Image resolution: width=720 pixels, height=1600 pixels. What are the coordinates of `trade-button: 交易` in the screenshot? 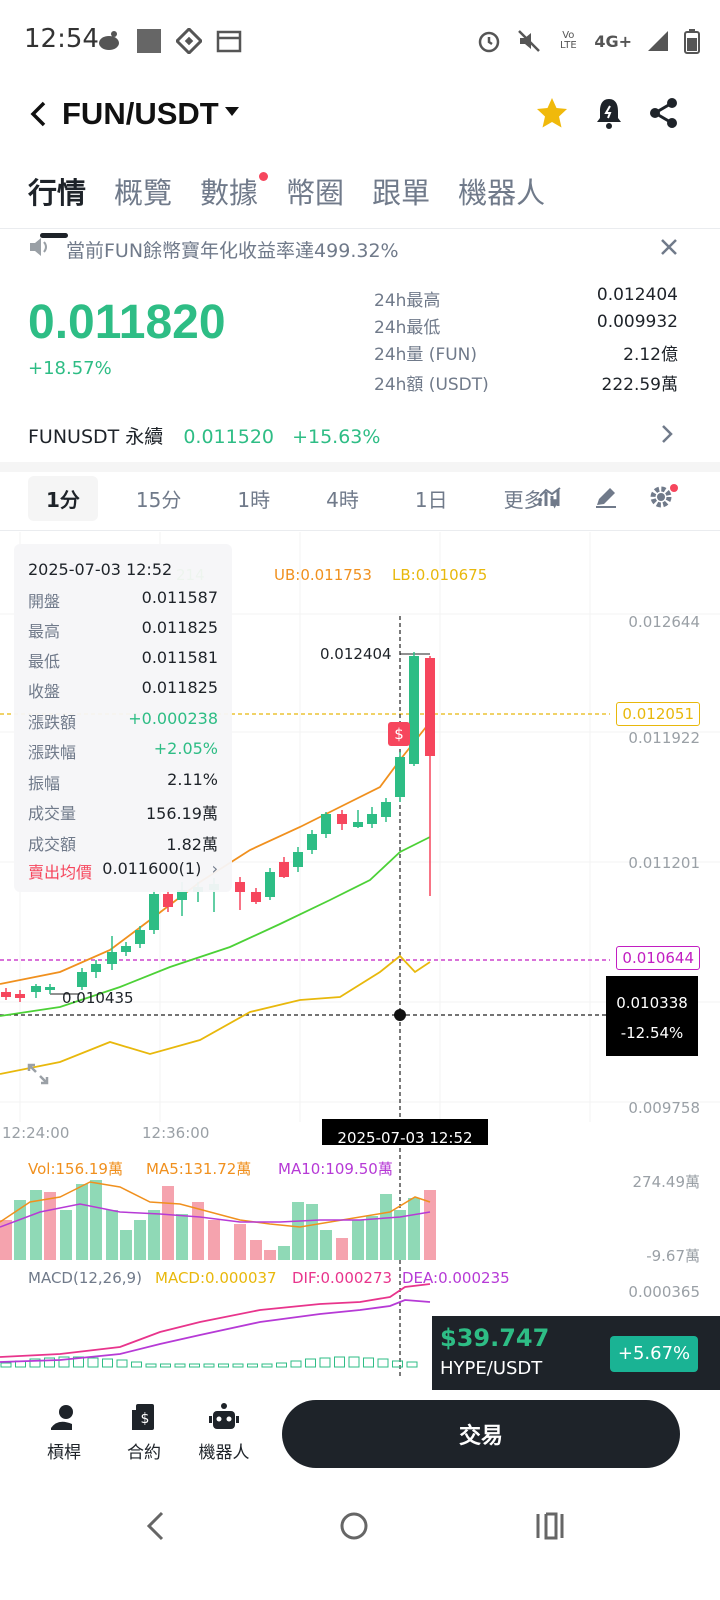 It's located at (481, 1434).